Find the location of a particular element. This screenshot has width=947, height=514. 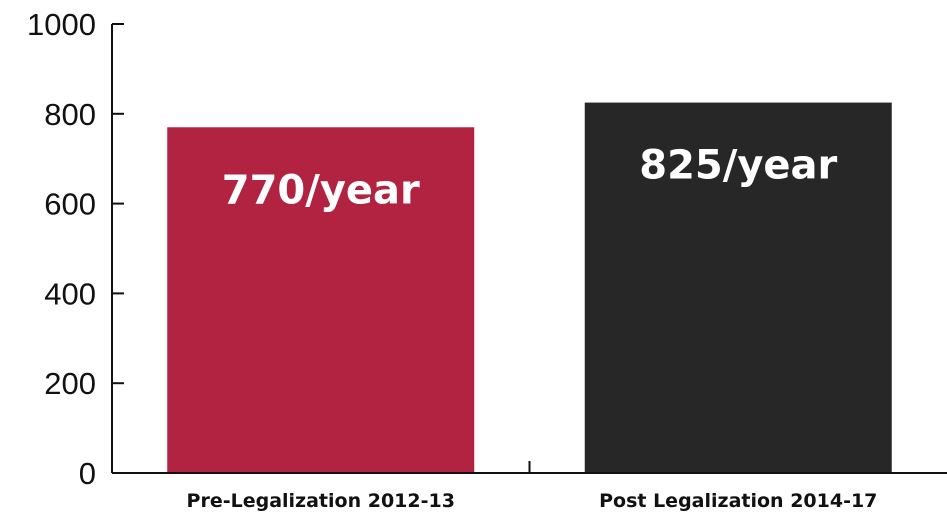

y-tick-label: 1000 is located at coordinates (61, 24).